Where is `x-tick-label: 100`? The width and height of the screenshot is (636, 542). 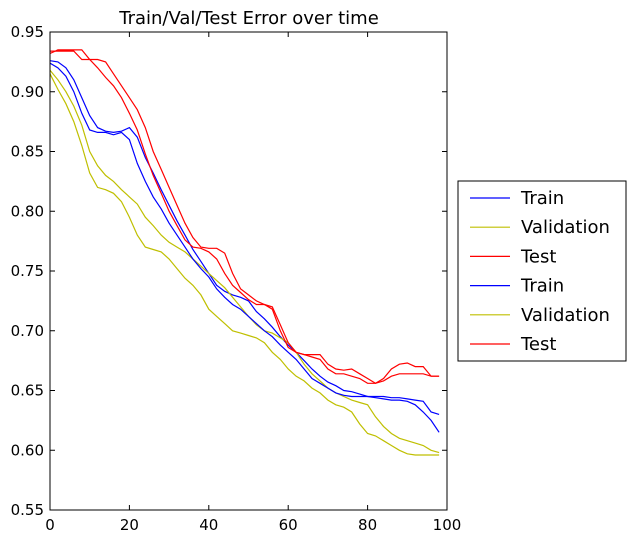
x-tick-label: 100 is located at coordinates (447, 525).